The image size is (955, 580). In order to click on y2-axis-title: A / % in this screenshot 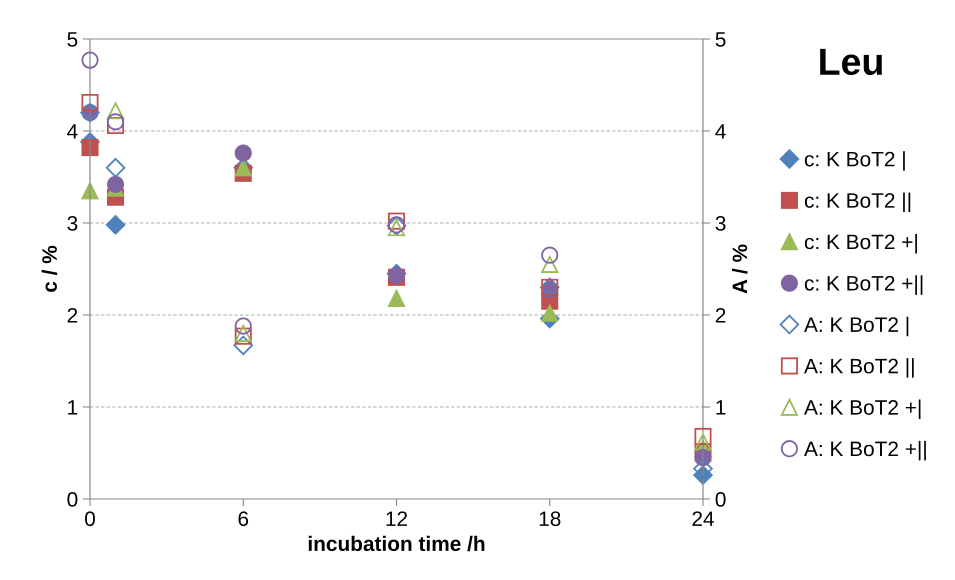, I will do `click(740, 269)`.